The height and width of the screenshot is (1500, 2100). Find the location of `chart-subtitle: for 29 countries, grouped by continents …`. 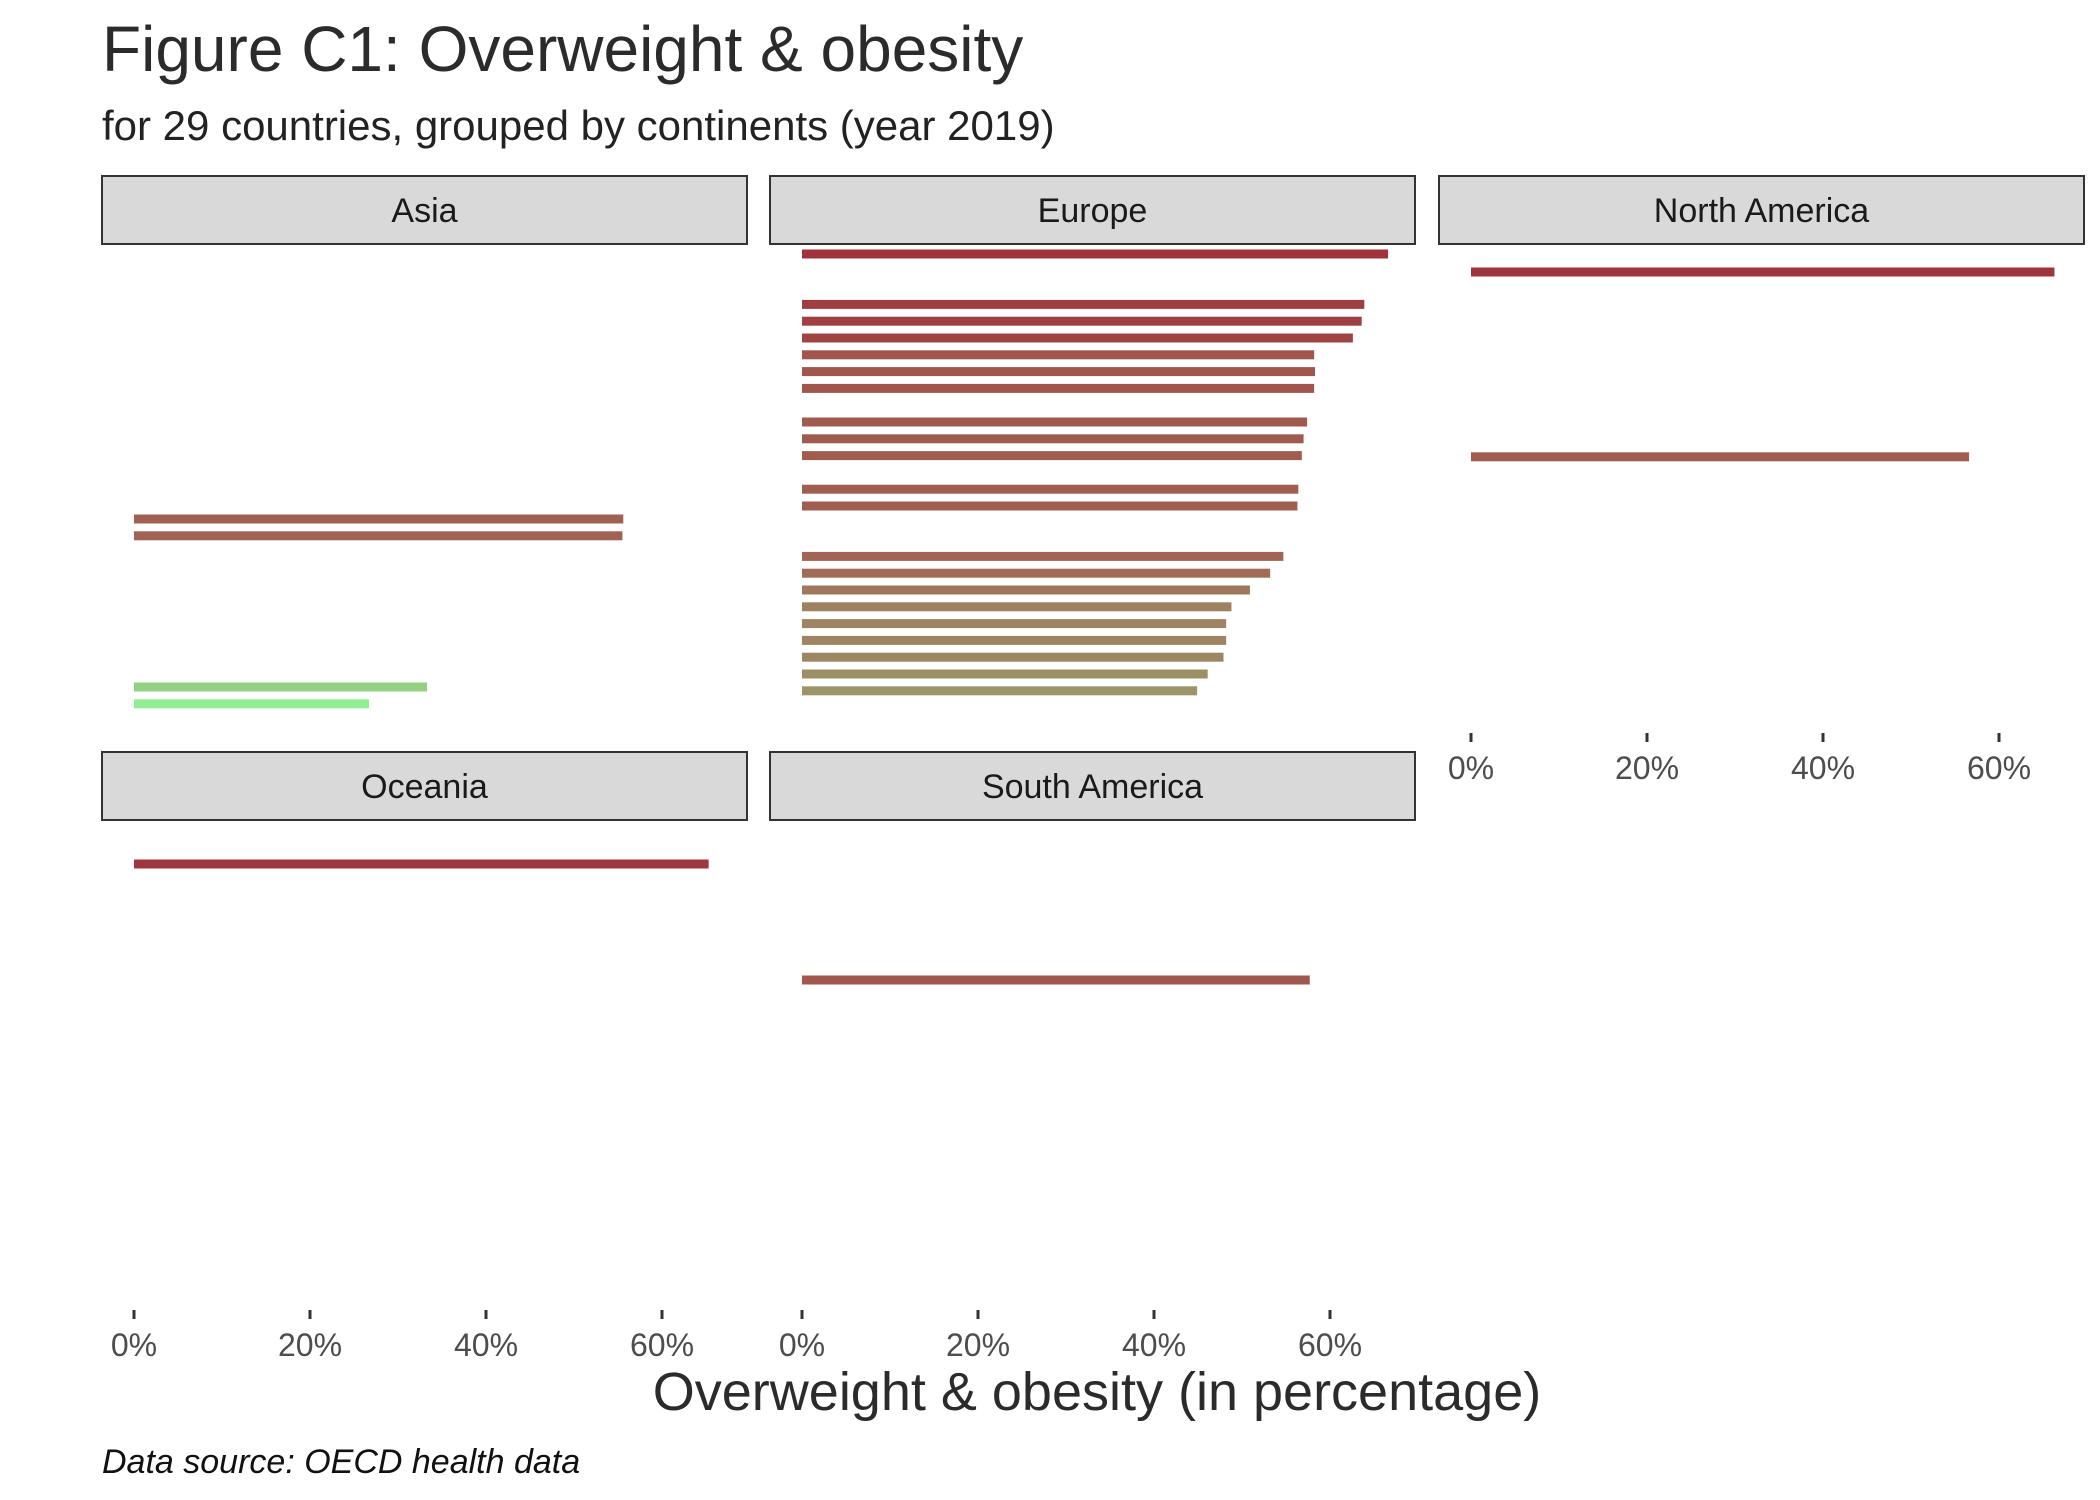

chart-subtitle: for 29 countries, grouped by continents … is located at coordinates (578, 125).